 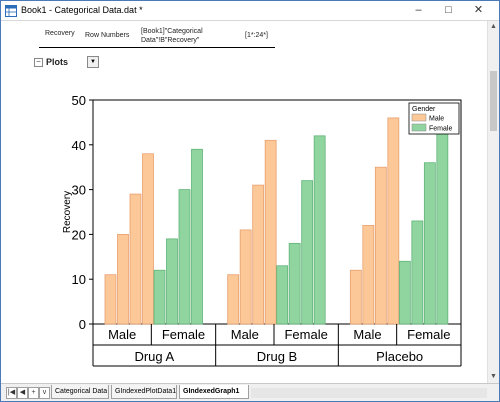 I want to click on sheet-menu-button: v, so click(x=44, y=393).